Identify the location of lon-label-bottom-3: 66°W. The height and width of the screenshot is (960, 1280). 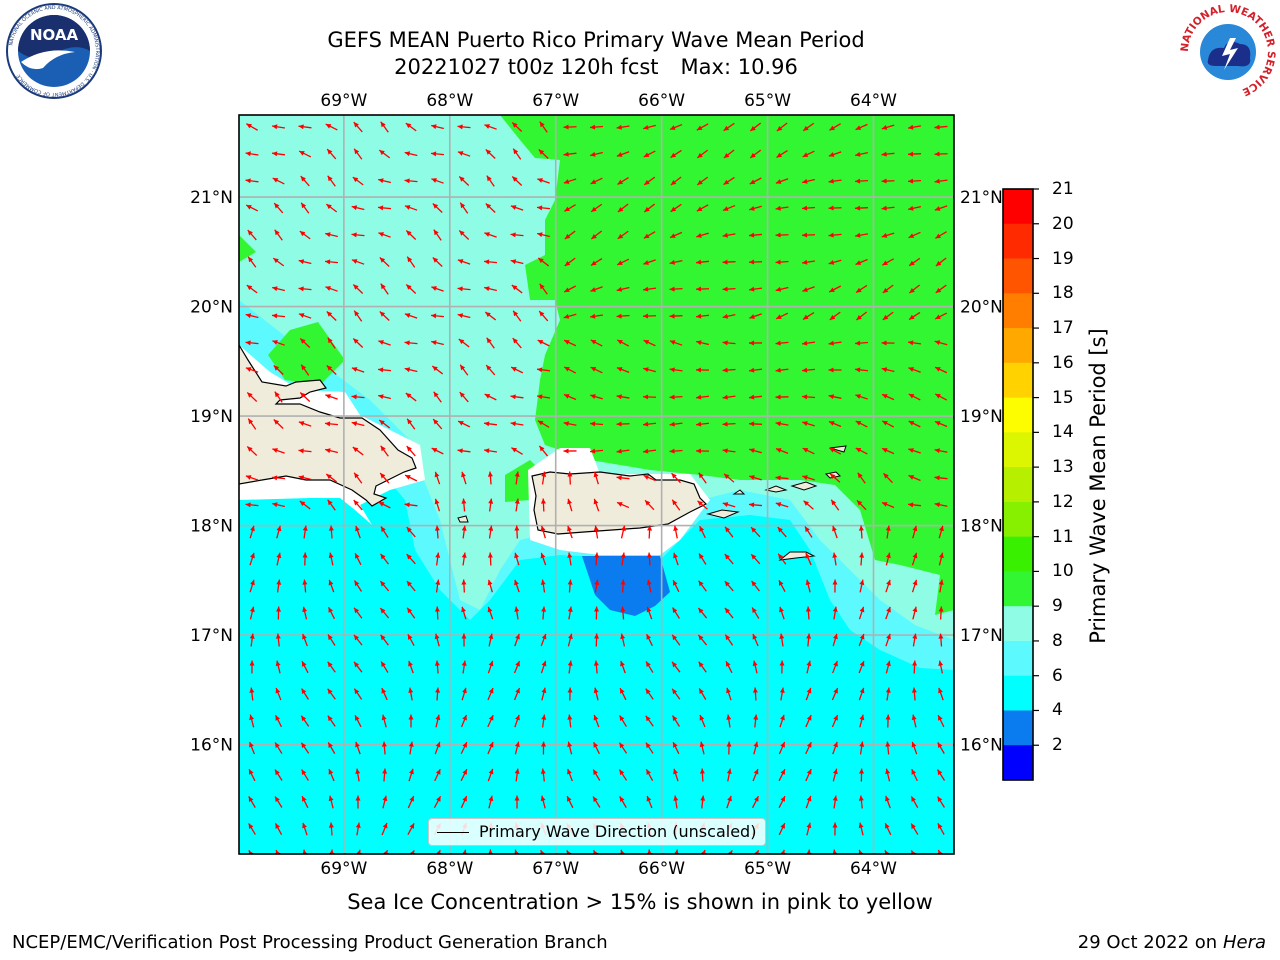
(661, 869).